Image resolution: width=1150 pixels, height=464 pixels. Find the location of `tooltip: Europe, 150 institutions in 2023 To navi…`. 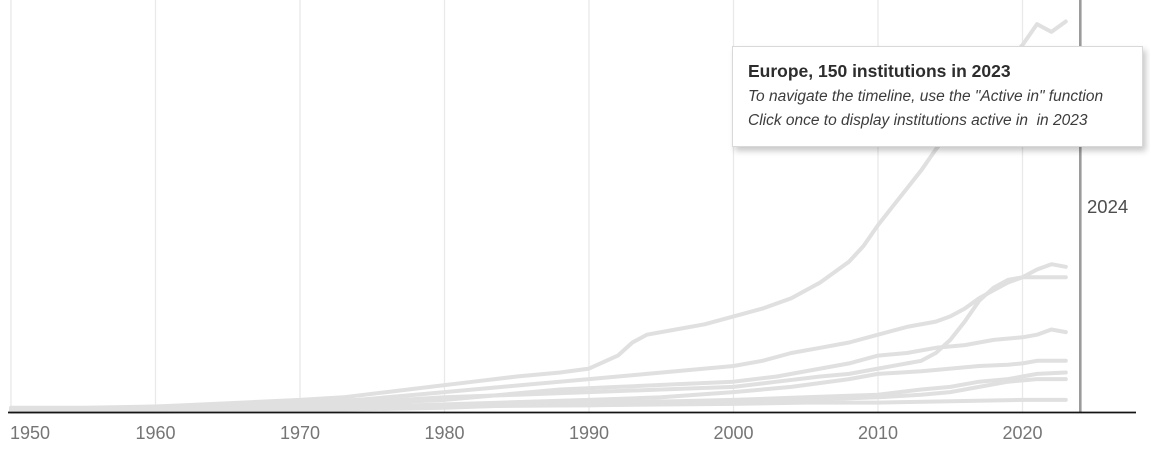

tooltip: Europe, 150 institutions in 2023 To navi… is located at coordinates (937, 96).